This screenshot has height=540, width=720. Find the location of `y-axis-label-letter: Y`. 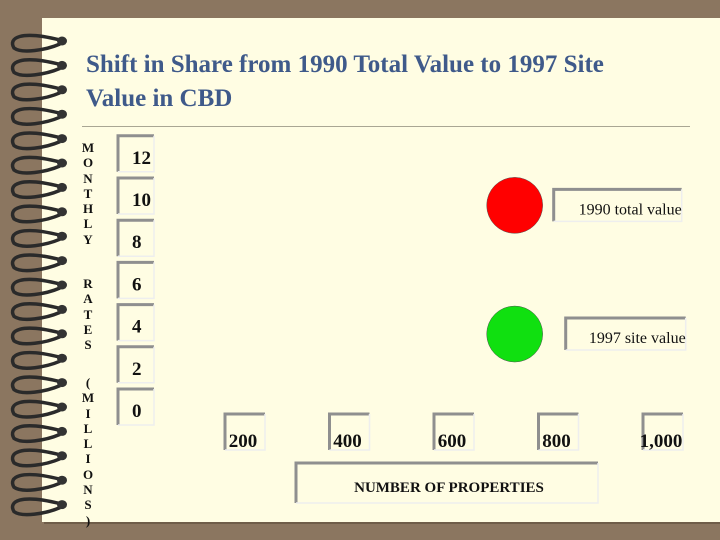

y-axis-label-letter: Y is located at coordinates (88, 239).